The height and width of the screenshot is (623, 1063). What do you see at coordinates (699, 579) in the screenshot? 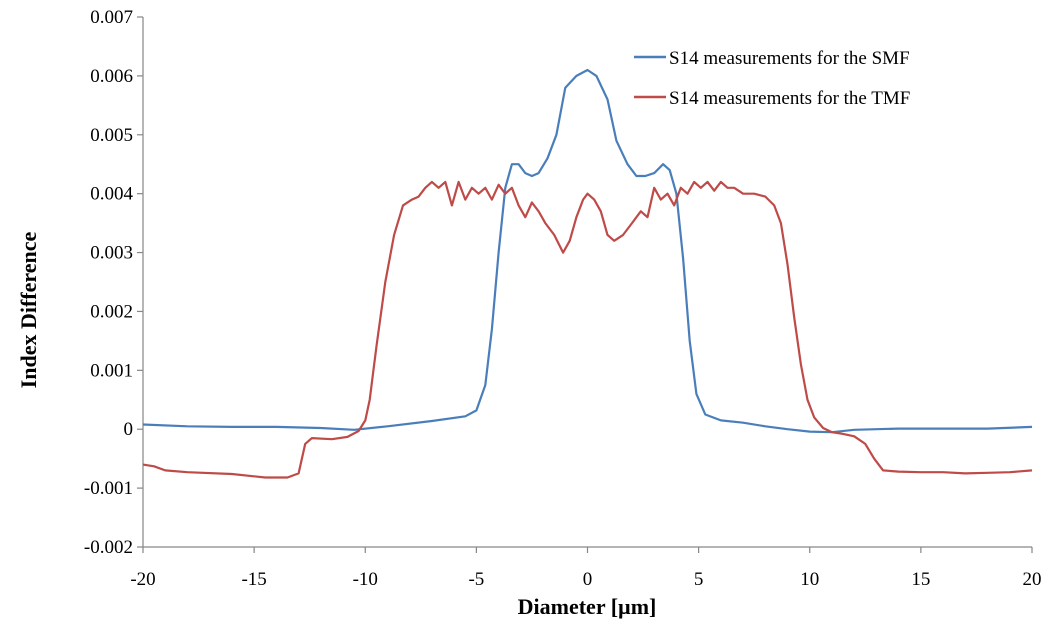
I see `x-tick-label: 5` at bounding box center [699, 579].